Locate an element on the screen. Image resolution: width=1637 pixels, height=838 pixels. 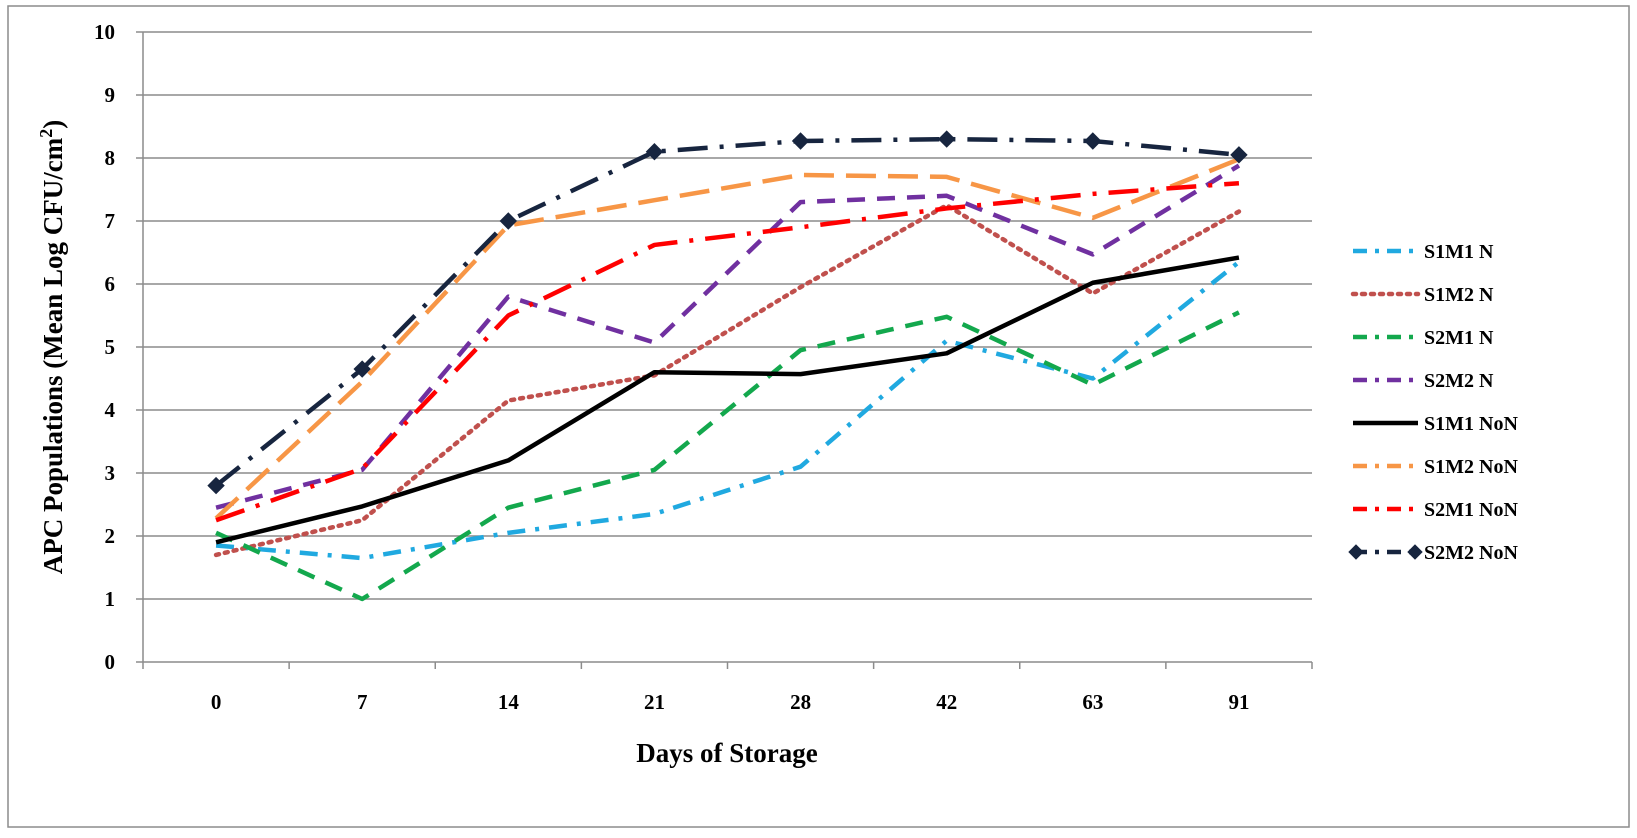
x-tick-label: 14 is located at coordinates (509, 702).